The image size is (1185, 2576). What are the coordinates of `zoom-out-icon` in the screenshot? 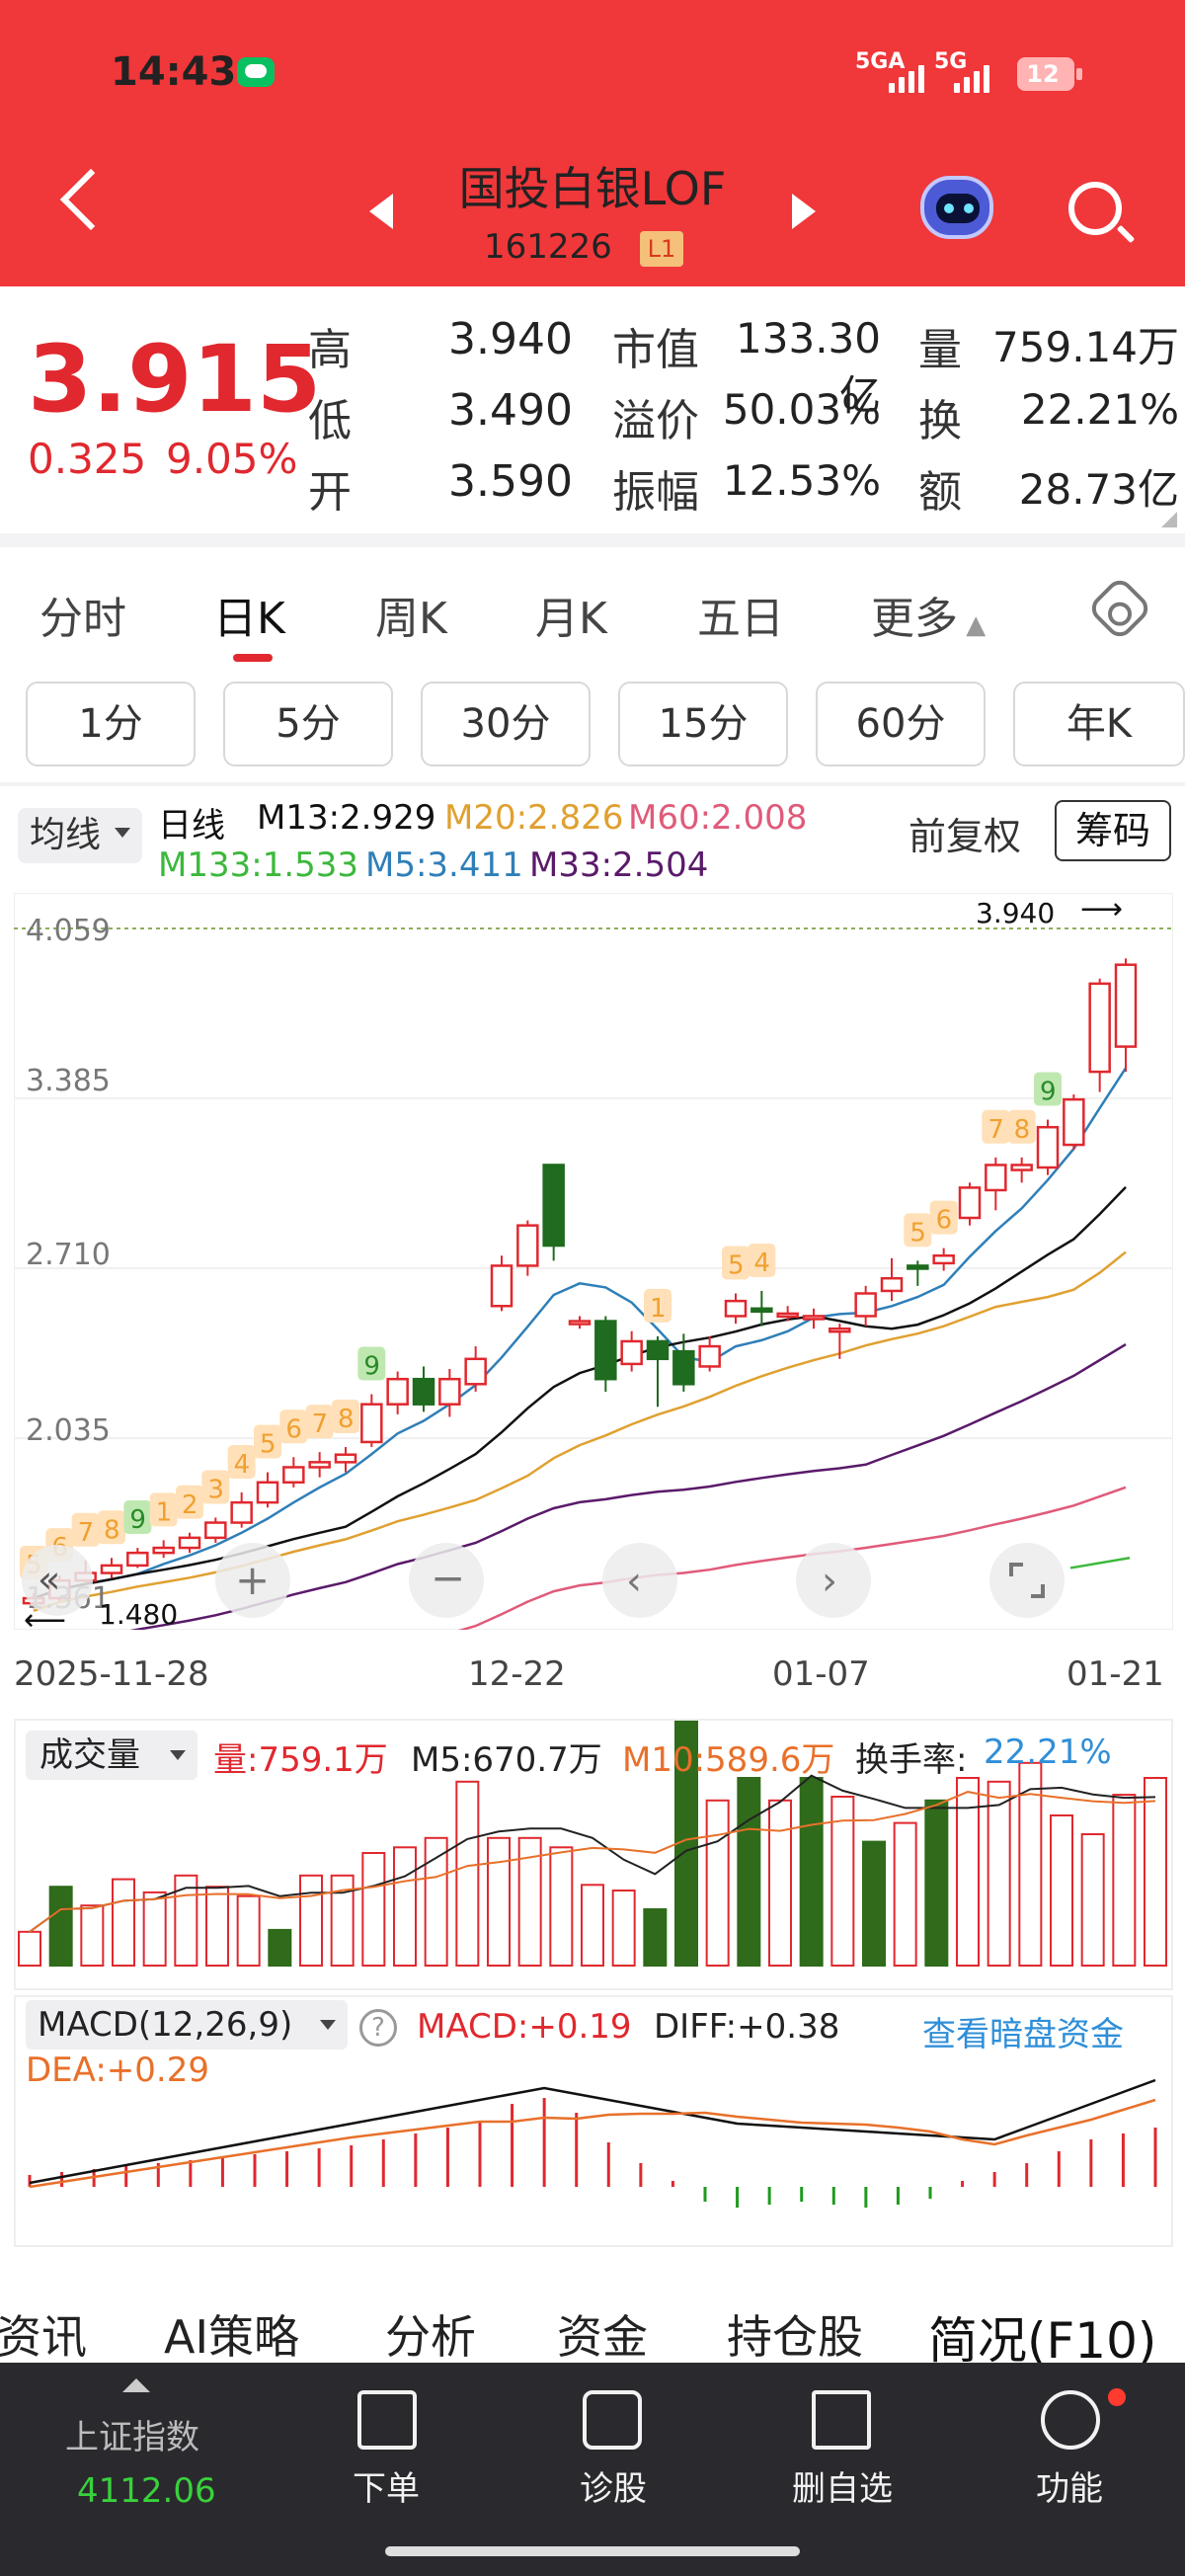 It's located at (446, 1580).